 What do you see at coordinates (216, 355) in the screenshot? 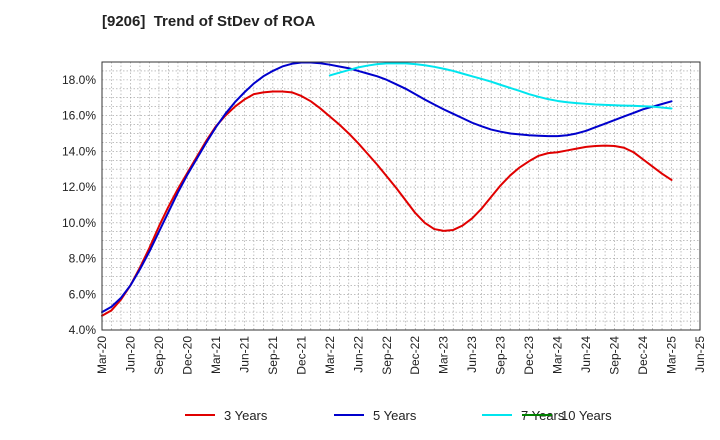
I see `x-tick-label: Mar-21` at bounding box center [216, 355].